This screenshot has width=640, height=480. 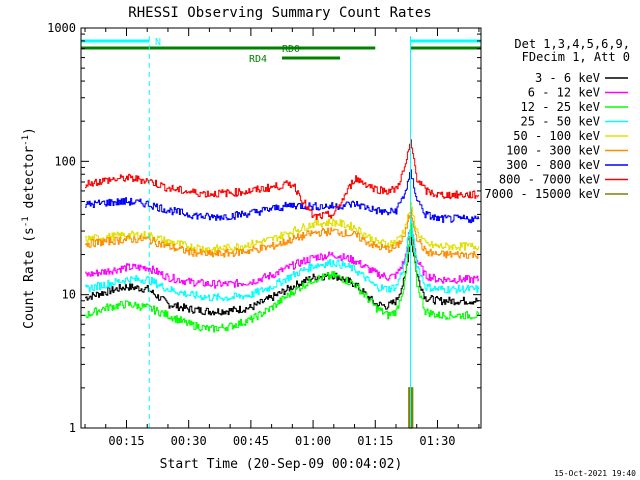 What do you see at coordinates (567, 78) in the screenshot?
I see `legend-label: 3 - 6 keV` at bounding box center [567, 78].